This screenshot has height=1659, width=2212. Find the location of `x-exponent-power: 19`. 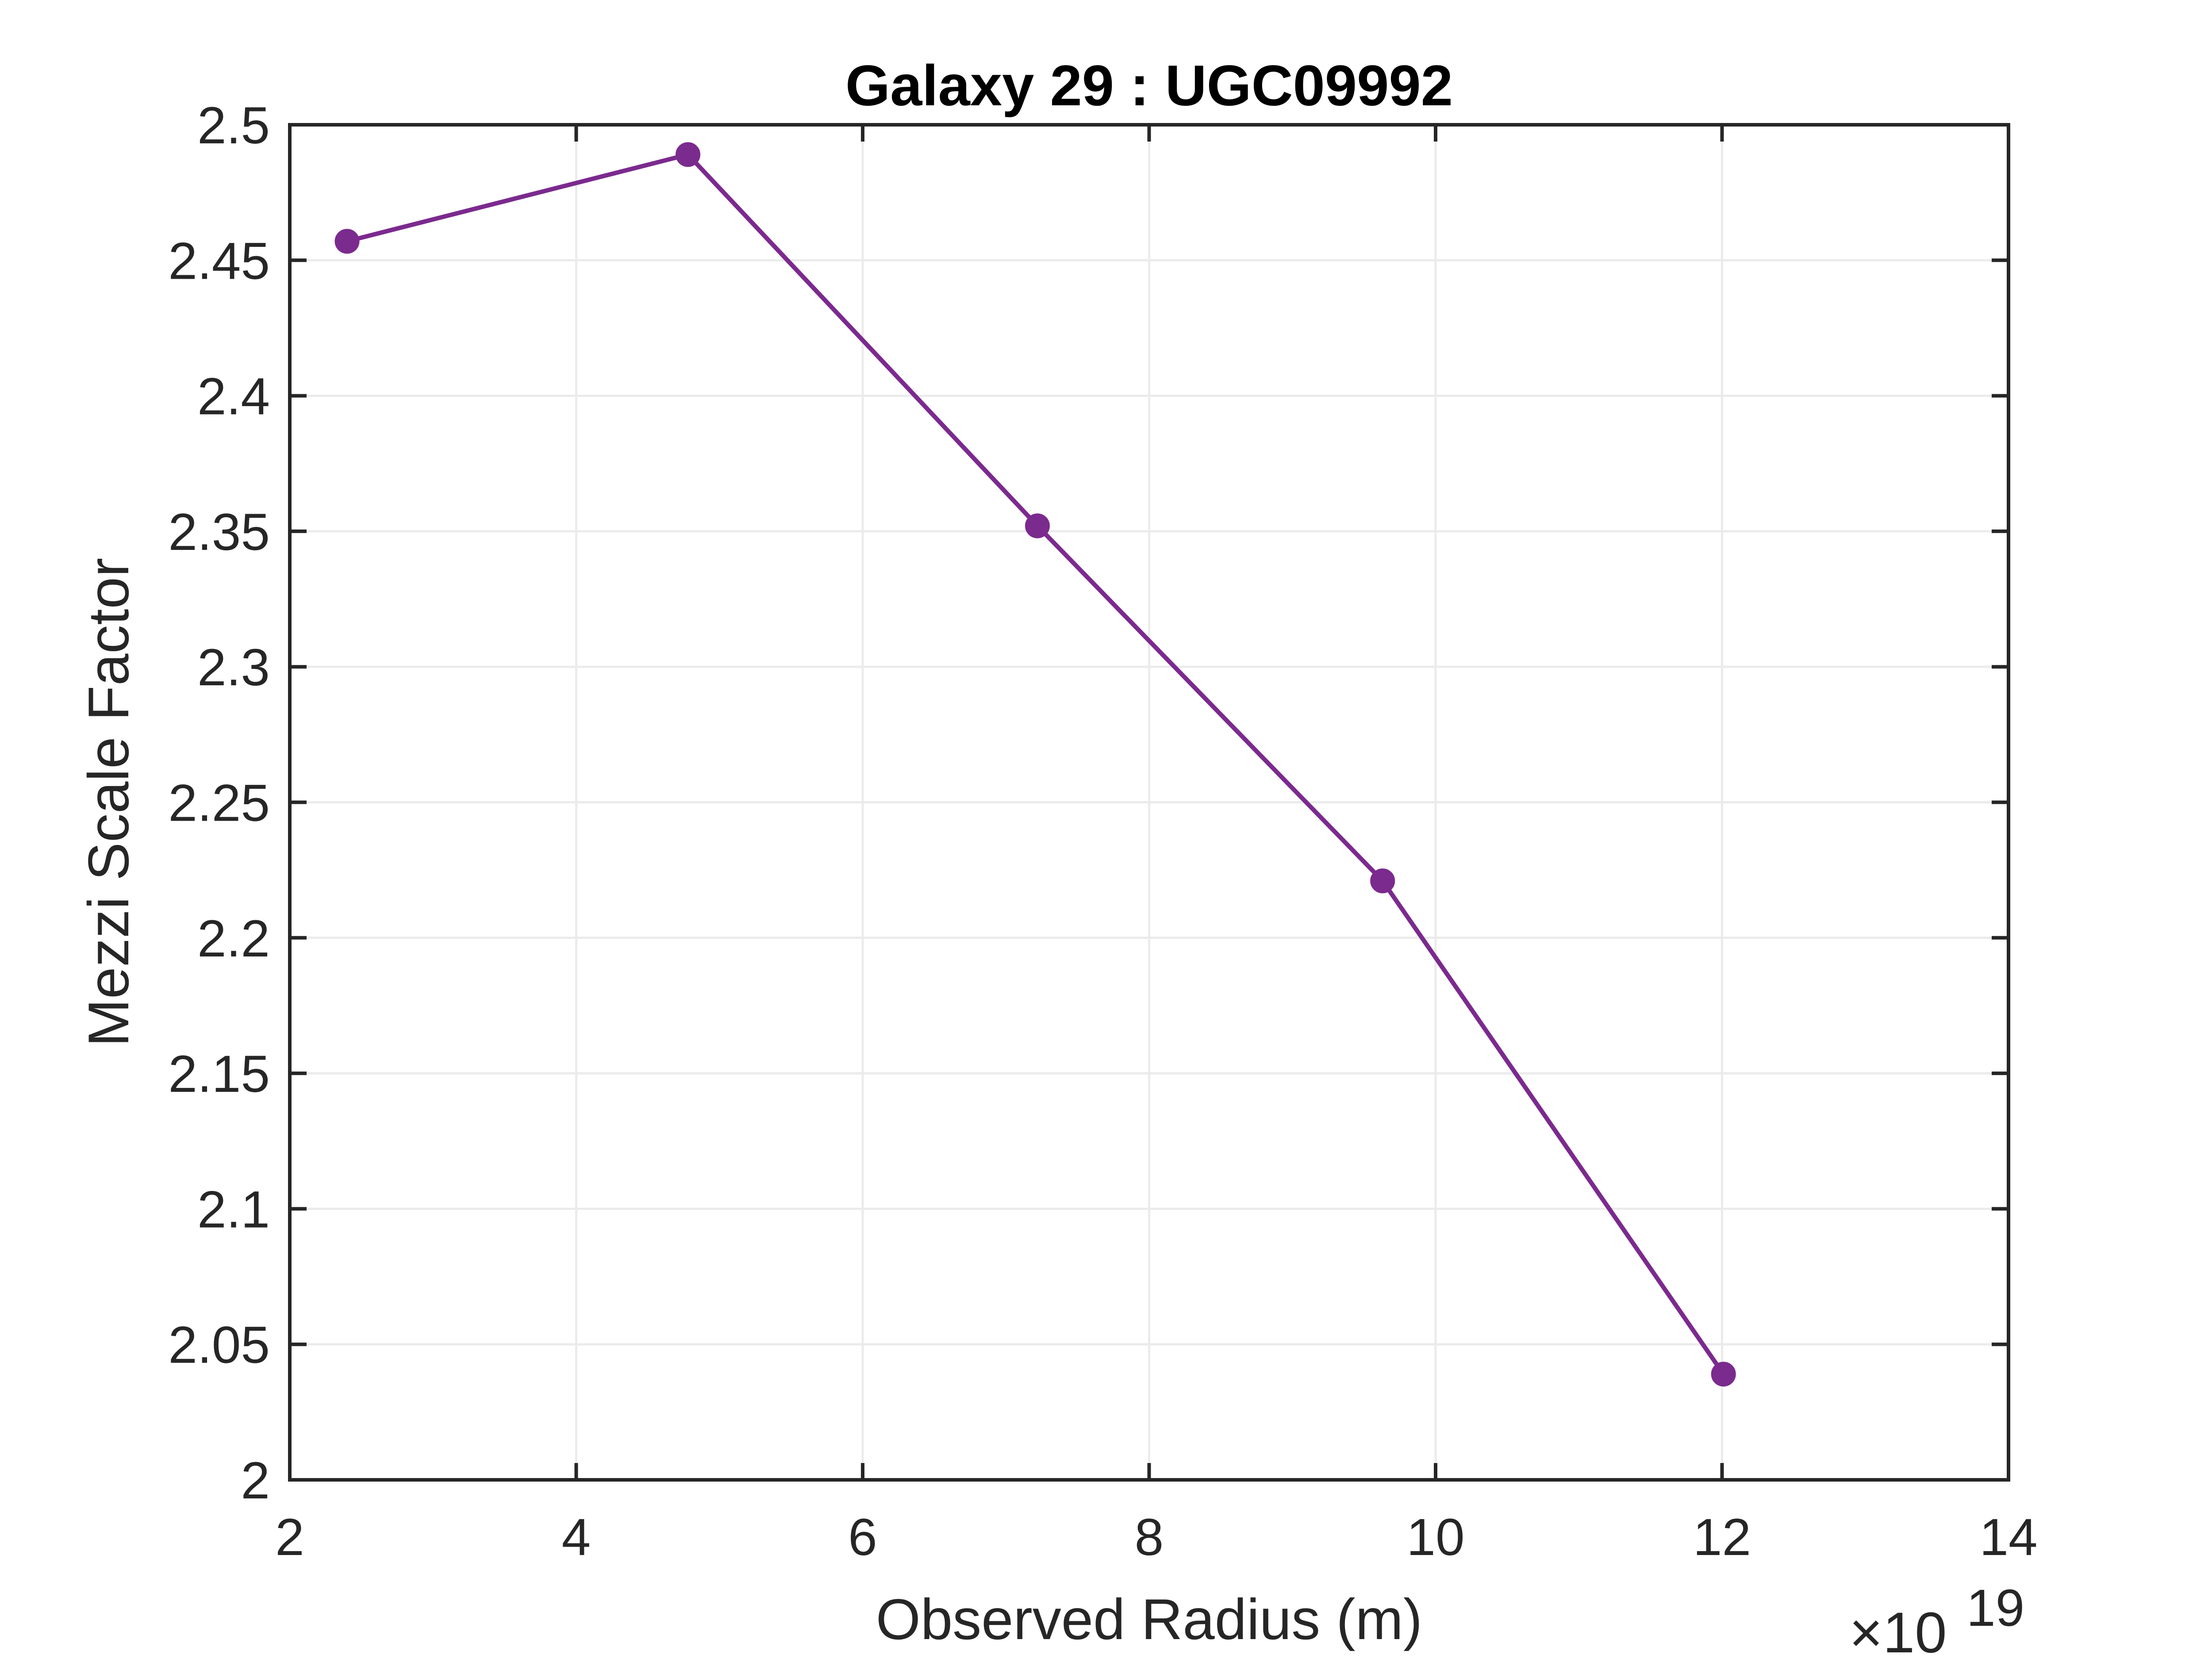

x-exponent-power: 19 is located at coordinates (1995, 1608).